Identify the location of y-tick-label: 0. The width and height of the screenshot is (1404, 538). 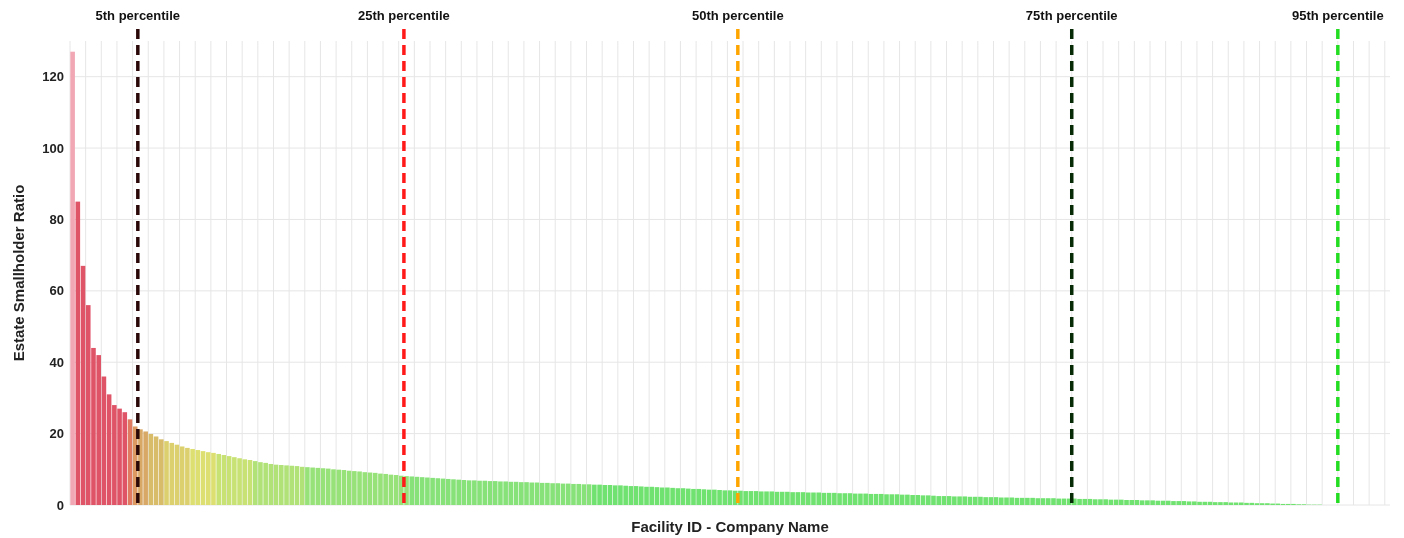
(60, 505).